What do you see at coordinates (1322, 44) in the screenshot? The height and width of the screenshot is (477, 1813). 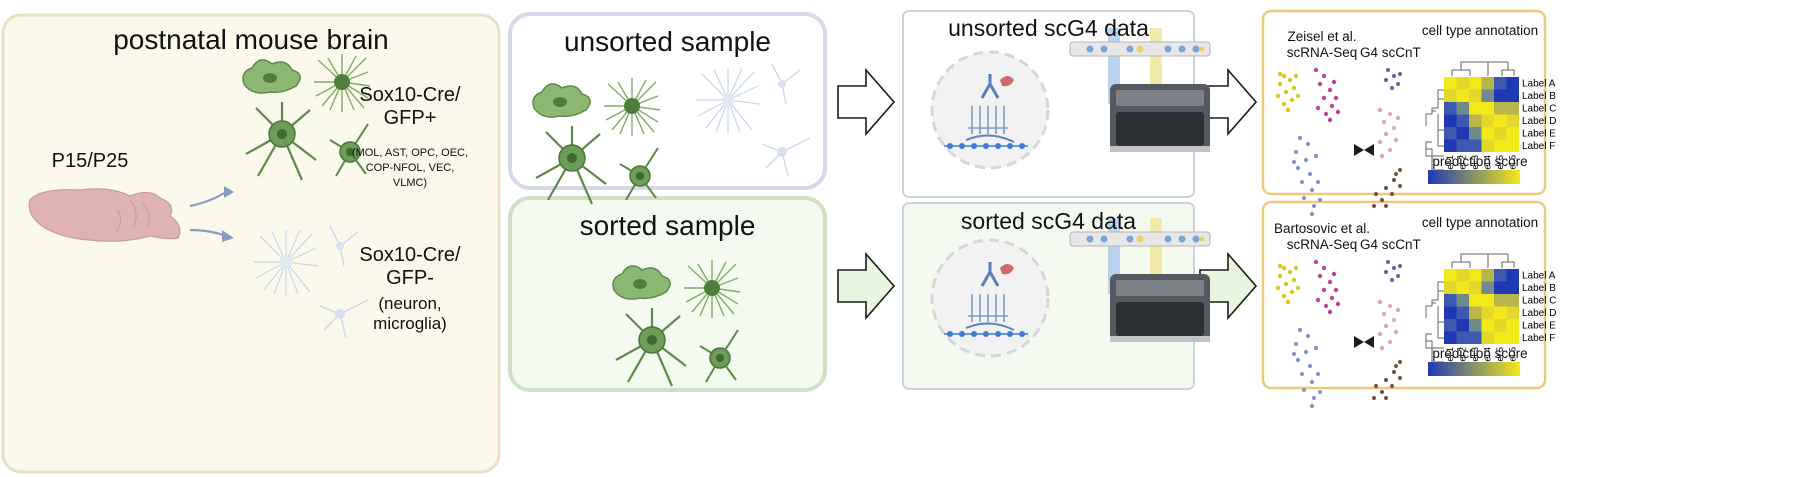 I see `reference-label-top: Zeisel et al. scRNA-Seq` at bounding box center [1322, 44].